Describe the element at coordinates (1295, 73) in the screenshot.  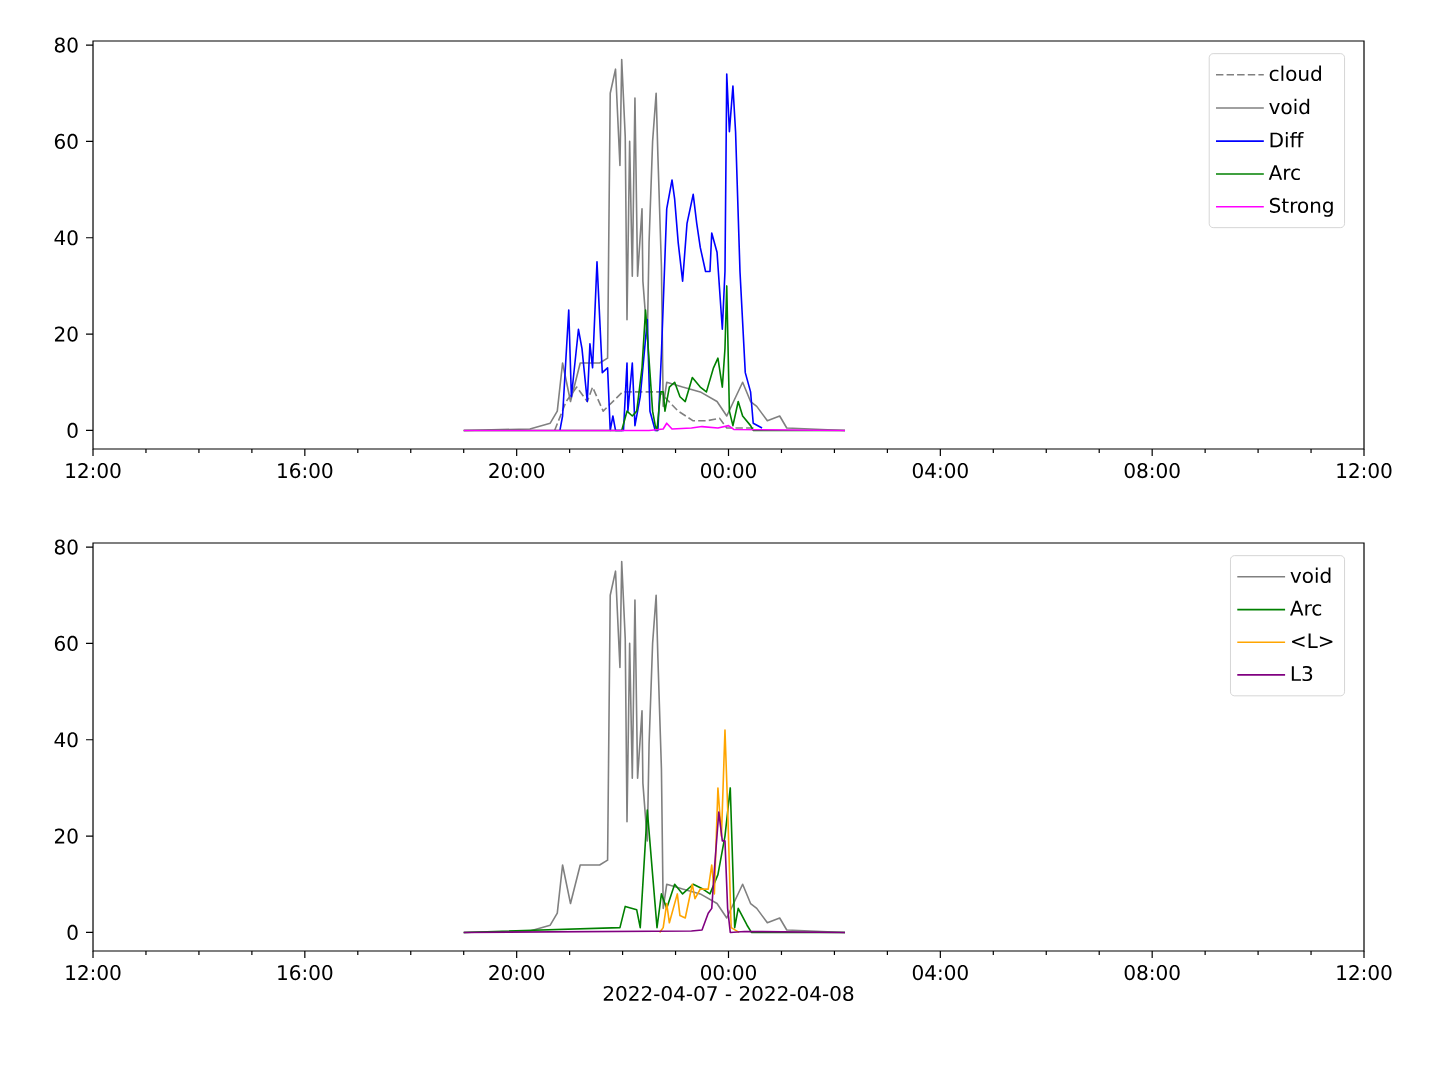
I see `legend-label: cloud` at that location.